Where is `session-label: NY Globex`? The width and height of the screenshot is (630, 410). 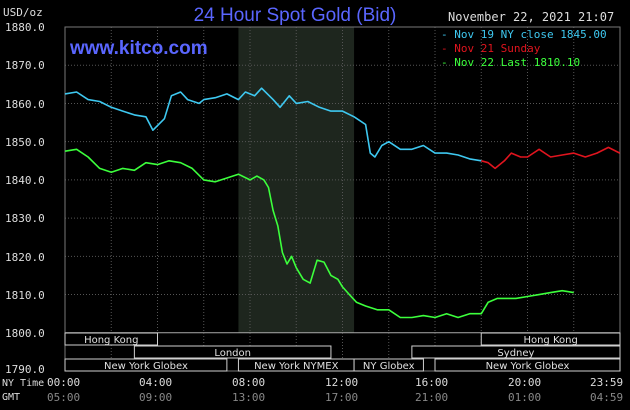 session-label: NY Globex is located at coordinates (389, 366).